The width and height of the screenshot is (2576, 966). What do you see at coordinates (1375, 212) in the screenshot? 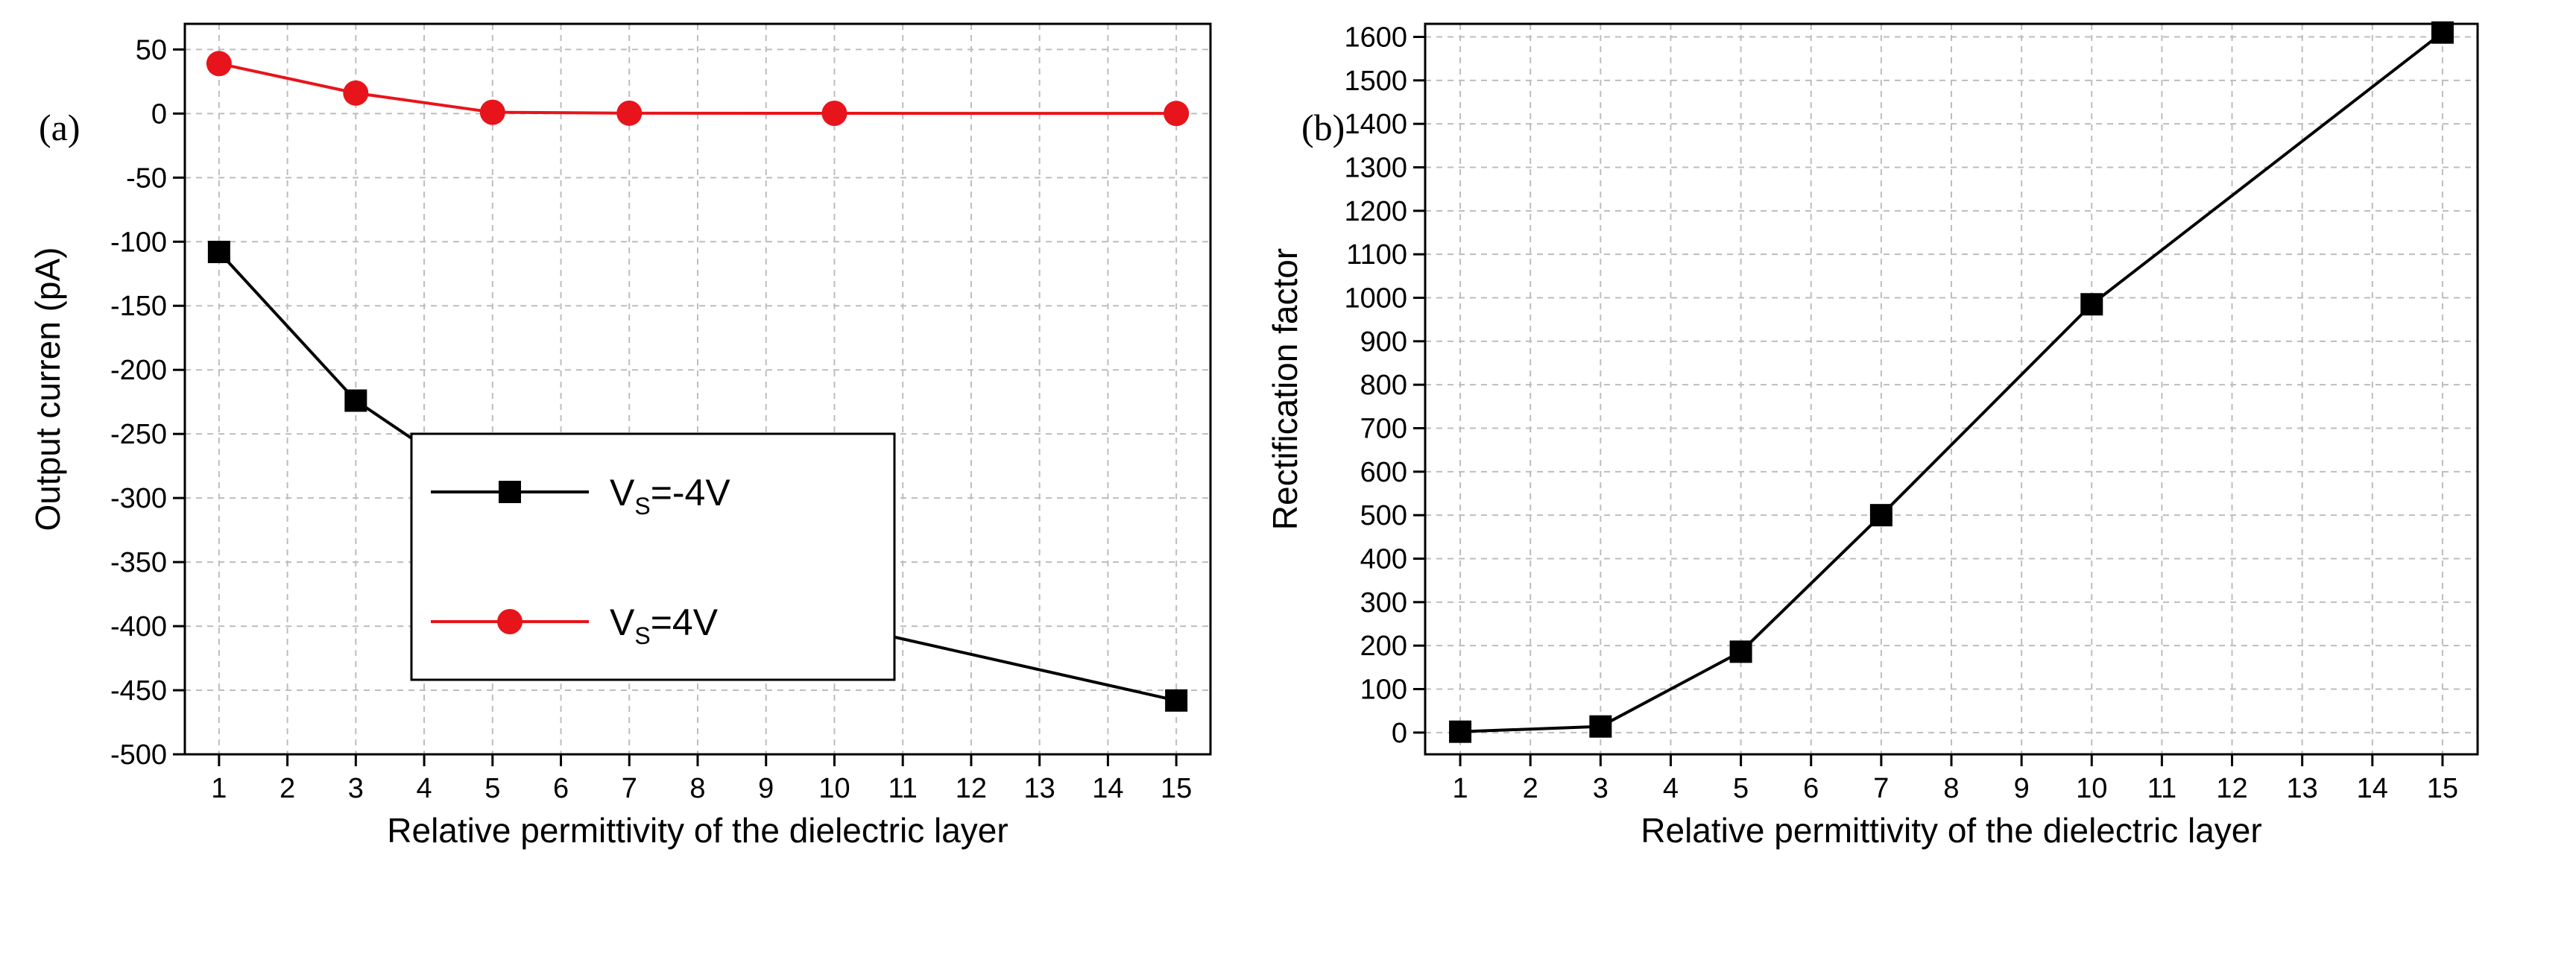
I see `y-tick-label: 1200` at bounding box center [1375, 212].